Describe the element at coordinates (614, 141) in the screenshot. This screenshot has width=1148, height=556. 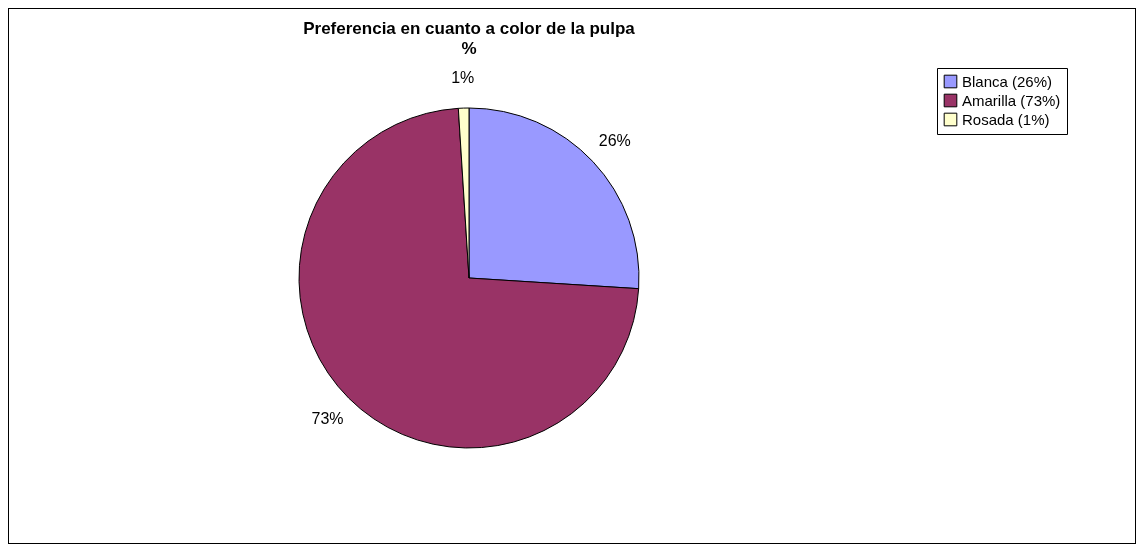
I see `data-label: 26%` at that location.